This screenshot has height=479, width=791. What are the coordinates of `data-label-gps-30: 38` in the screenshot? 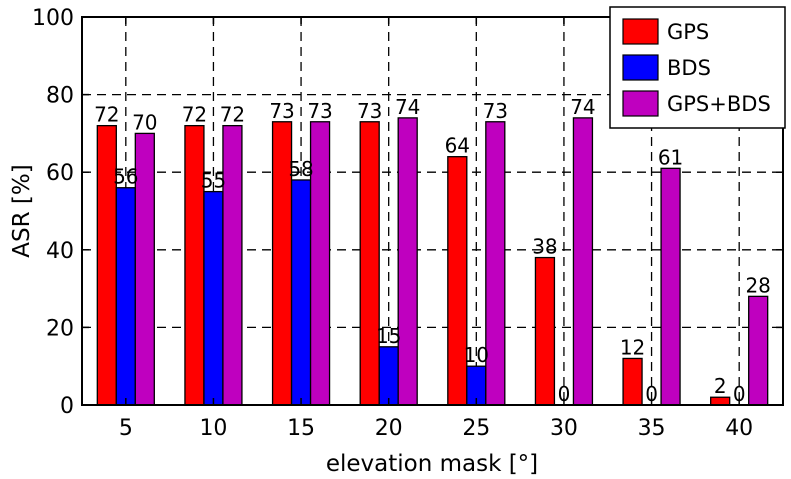 It's located at (544, 247).